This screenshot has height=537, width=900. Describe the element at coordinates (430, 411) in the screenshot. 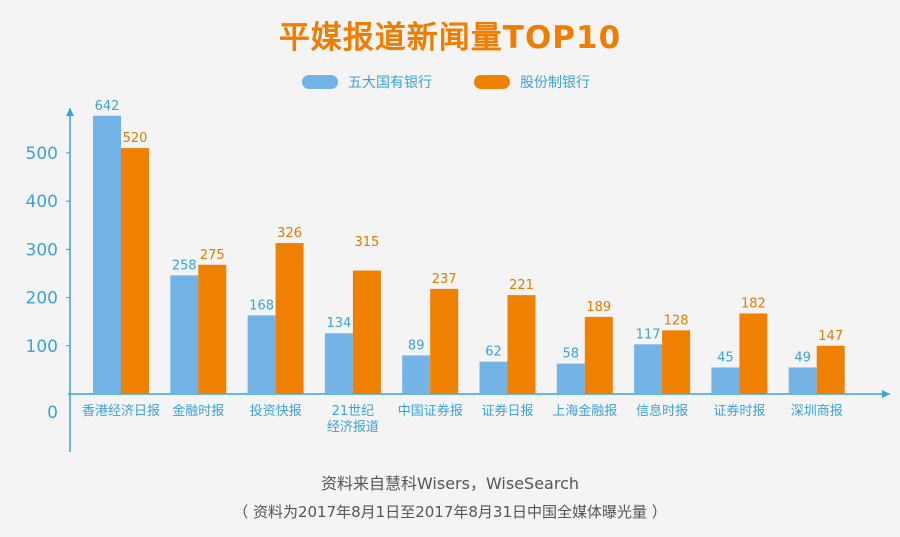

I see `x-tick-label: 中国证券报` at that location.